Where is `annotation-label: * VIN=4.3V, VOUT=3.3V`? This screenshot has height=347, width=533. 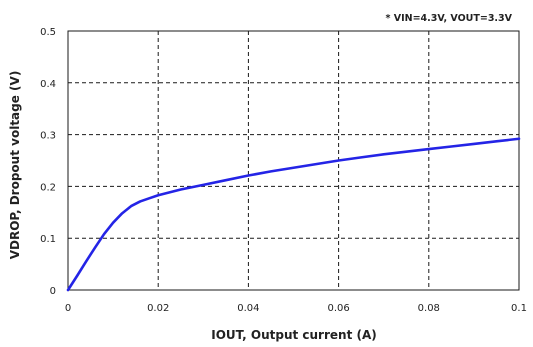 annotation-label: * VIN=4.3V, VOUT=3.3V is located at coordinates (448, 18).